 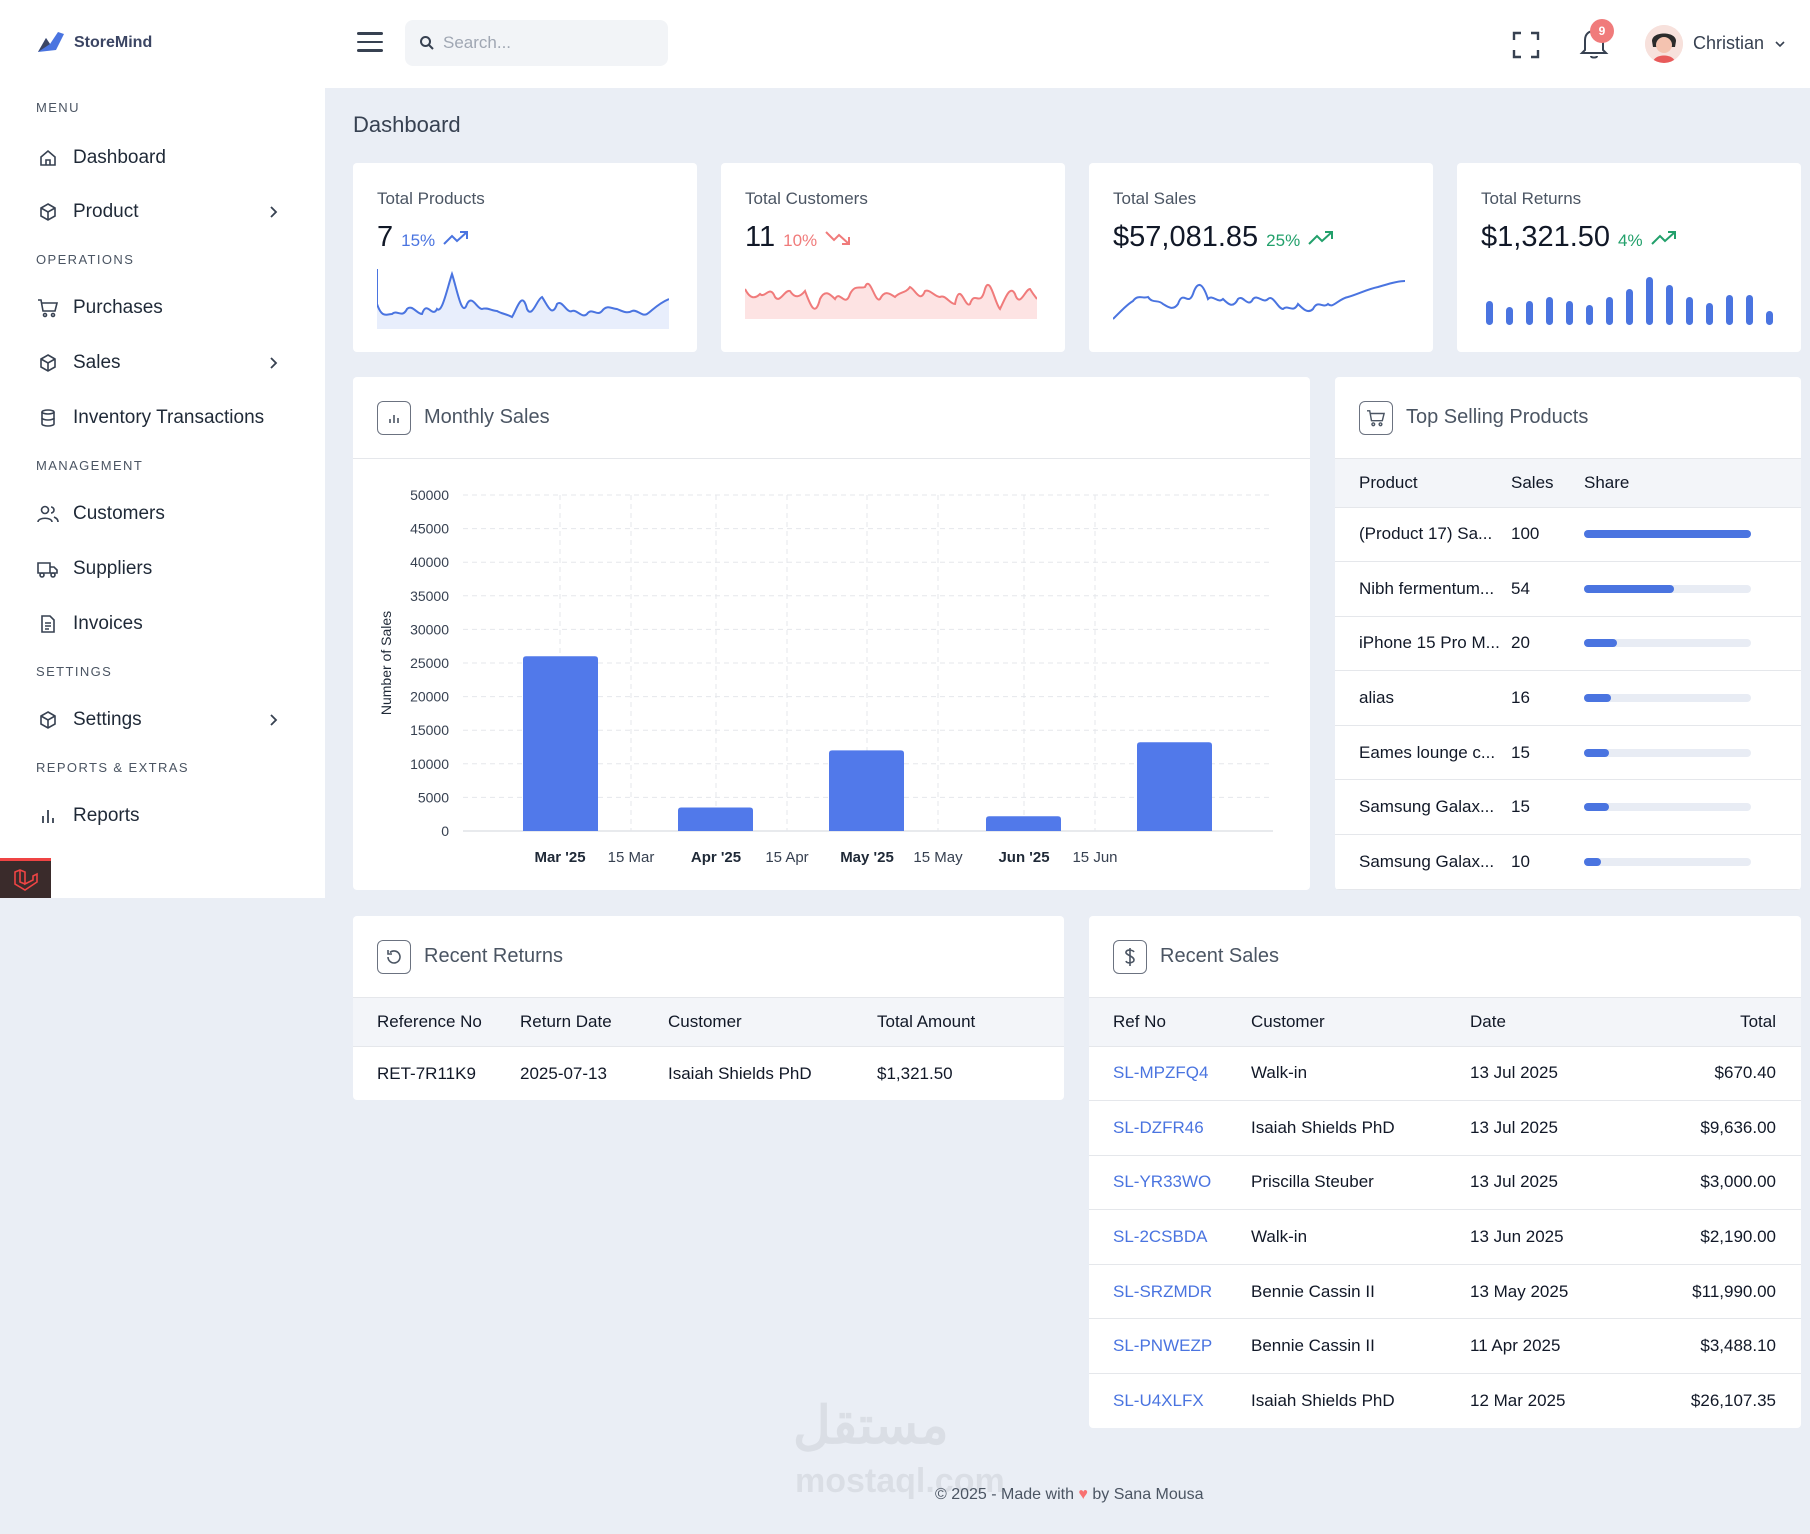 I want to click on sale-ref-link: SL-YR33WO, so click(x=1170, y=1183).